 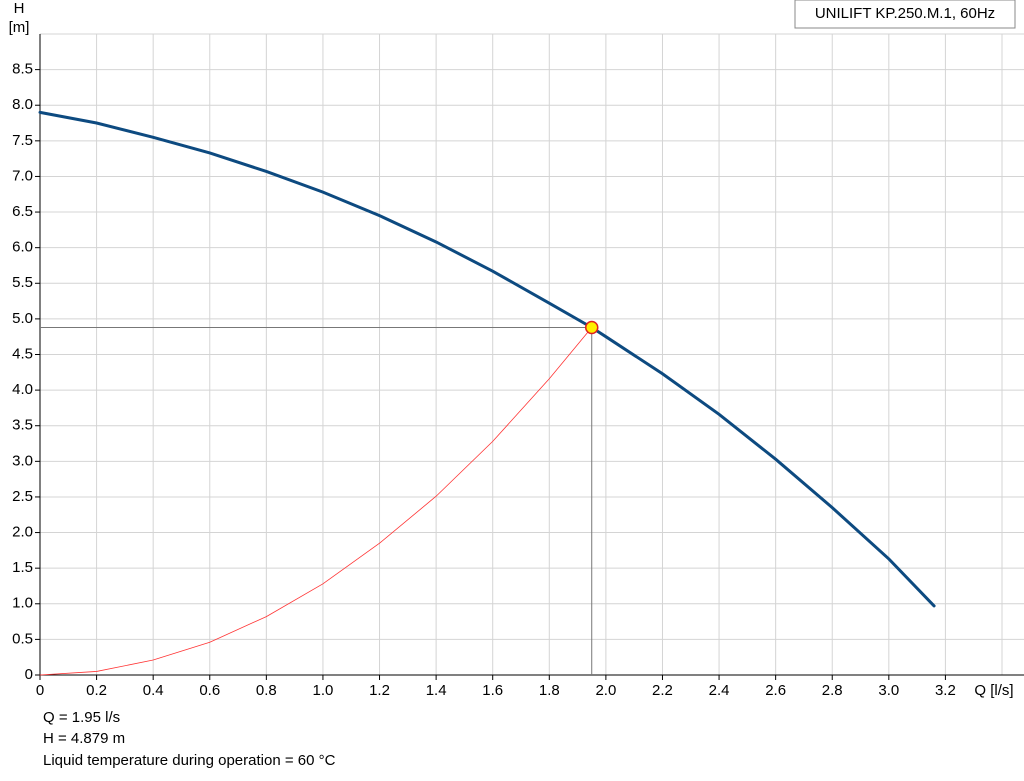 I want to click on y-tick-label: 2.5, so click(x=22, y=496).